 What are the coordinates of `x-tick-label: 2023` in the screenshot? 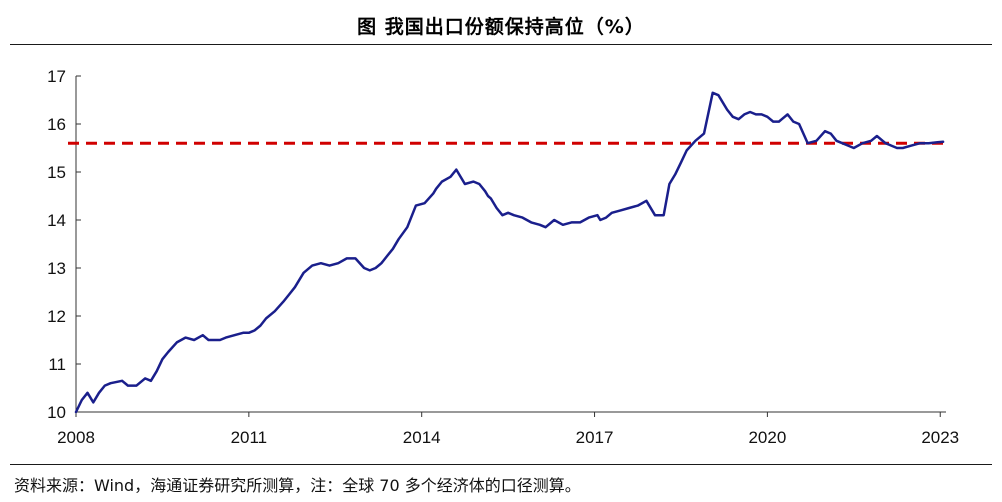 It's located at (940, 437).